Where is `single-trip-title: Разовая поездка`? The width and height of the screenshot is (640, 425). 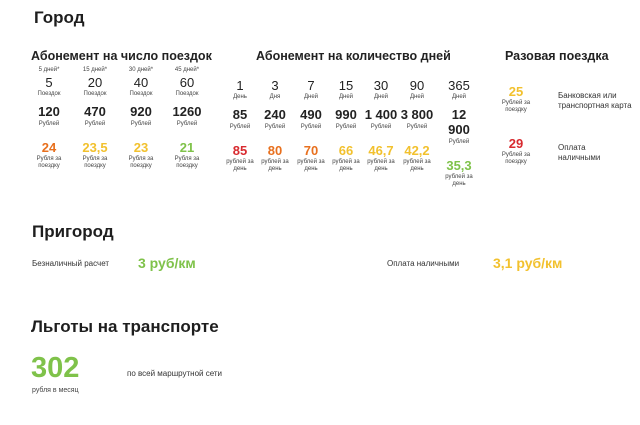 single-trip-title: Разовая поездка is located at coordinates (557, 56).